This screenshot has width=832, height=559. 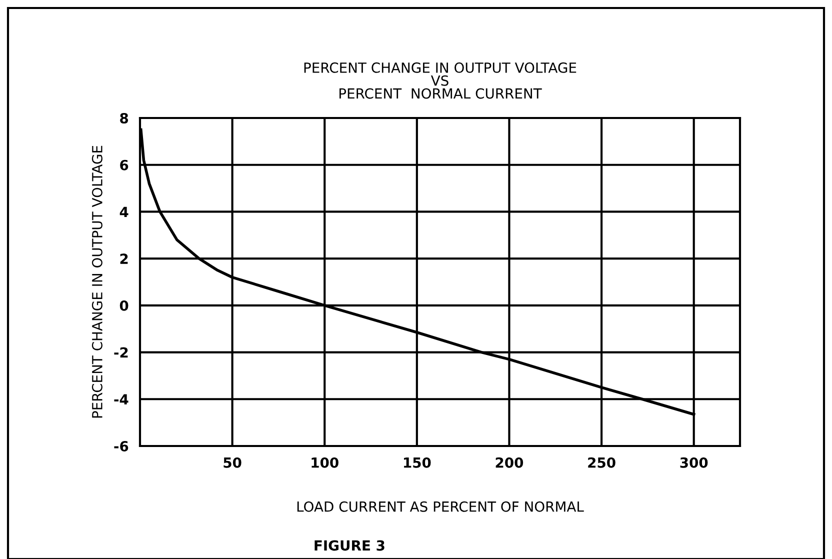 I want to click on y-tick-label: 8, so click(x=124, y=118).